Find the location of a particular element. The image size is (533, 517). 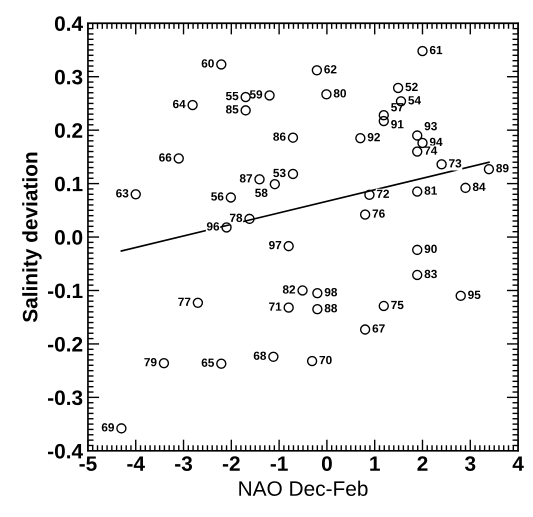

y-tick-label: 0.2 is located at coordinates (68, 130).